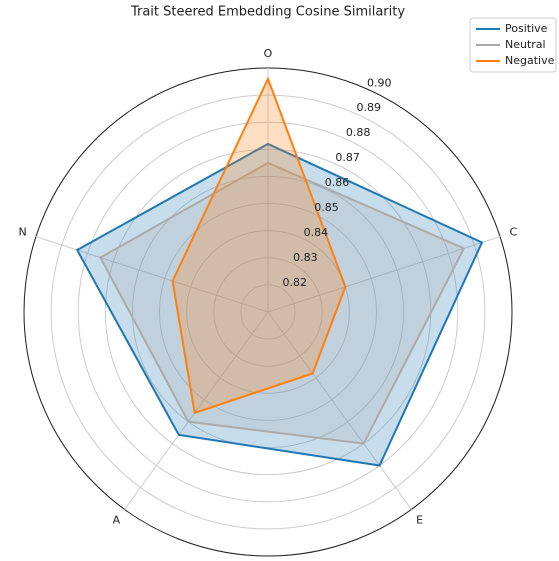 This screenshot has width=559, height=561. What do you see at coordinates (305, 257) in the screenshot?
I see `r-tick-label: 0.83` at bounding box center [305, 257].